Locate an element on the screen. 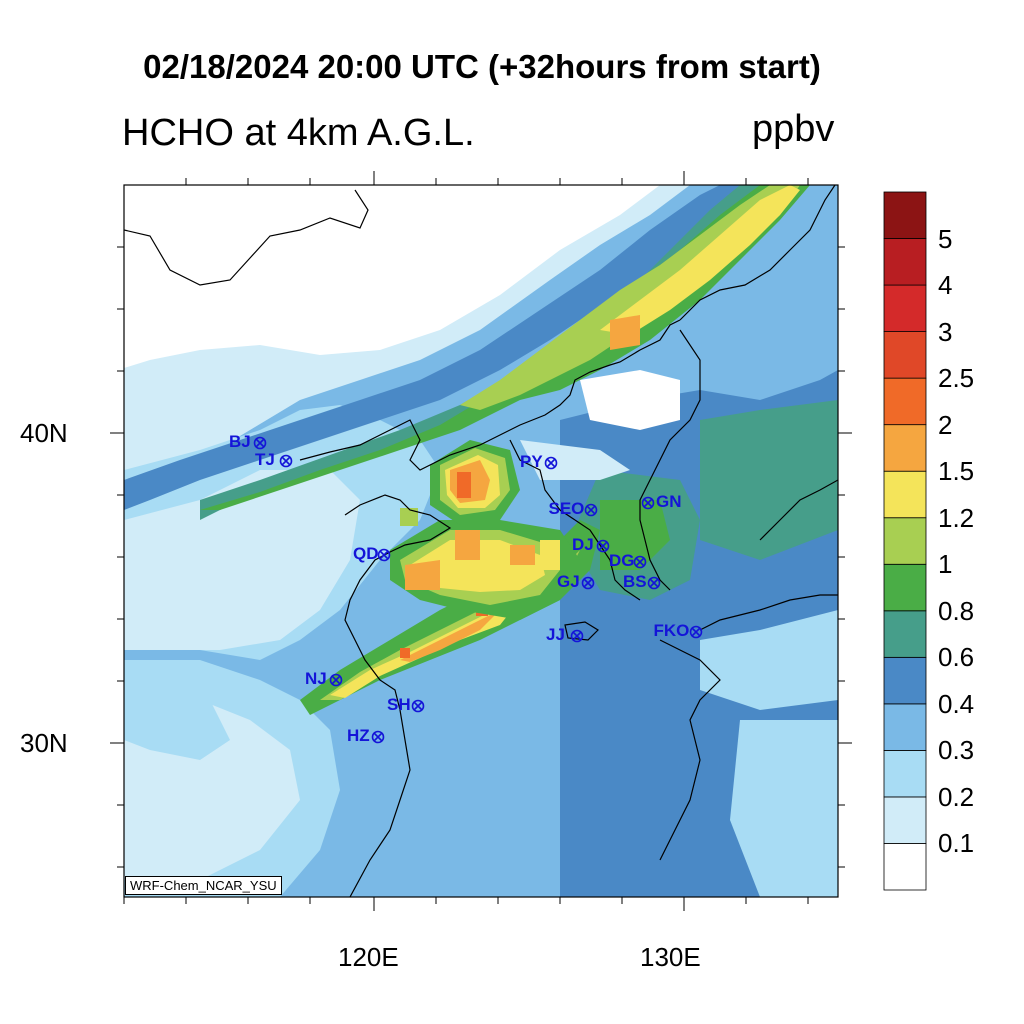  city-label-gj: GJ is located at coordinates (568, 581).